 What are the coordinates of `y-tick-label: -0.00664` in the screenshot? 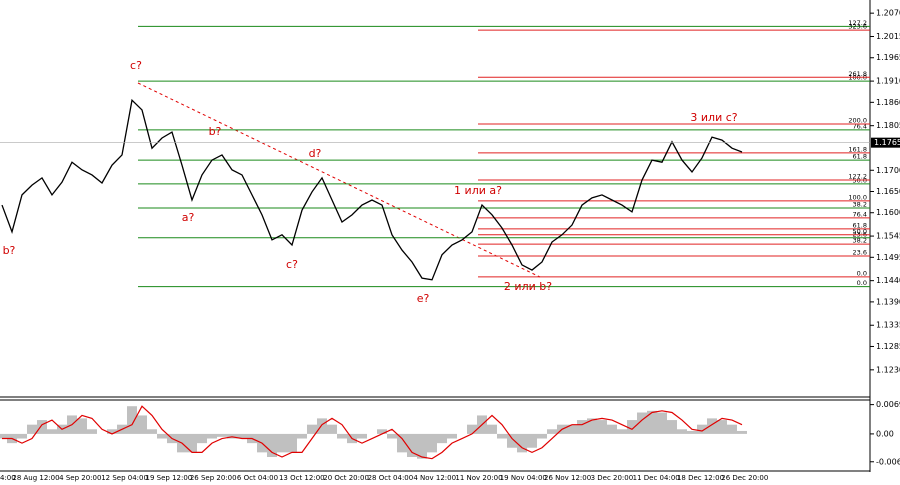 It's located at (888, 461).